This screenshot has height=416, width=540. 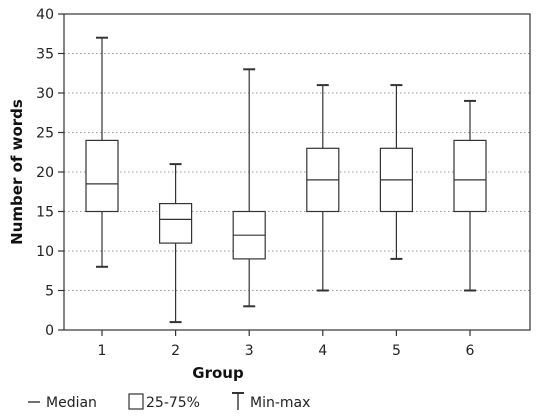 What do you see at coordinates (136, 401) in the screenshot?
I see `legend-box-symbol` at bounding box center [136, 401].